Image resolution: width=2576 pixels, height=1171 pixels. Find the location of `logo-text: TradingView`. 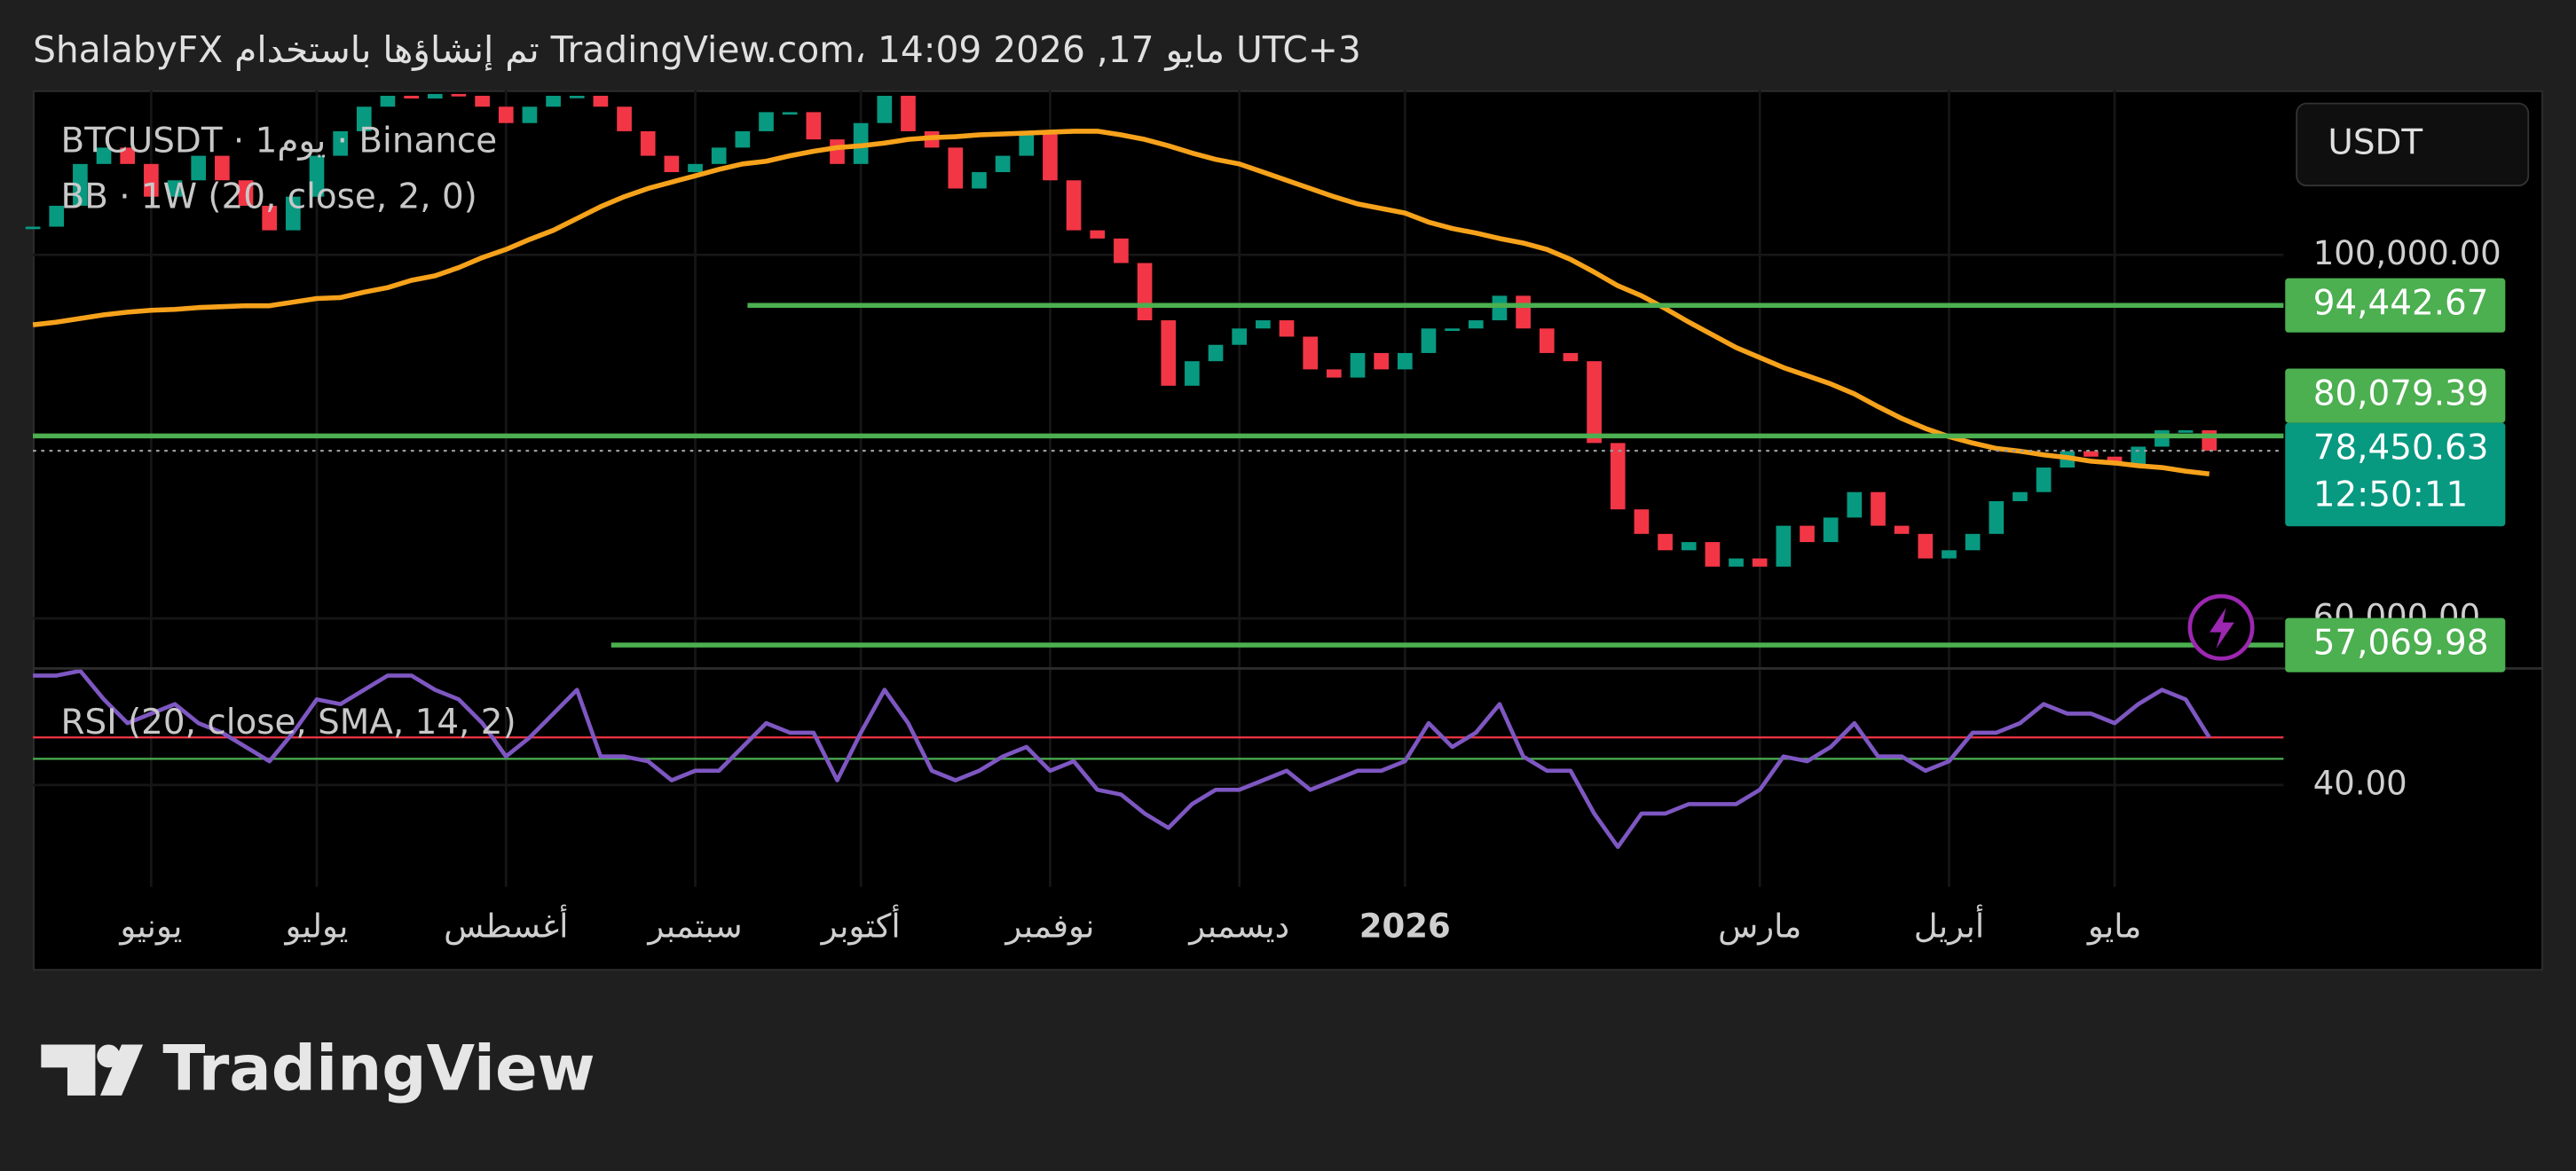

logo-text: TradingView is located at coordinates (378, 1068).